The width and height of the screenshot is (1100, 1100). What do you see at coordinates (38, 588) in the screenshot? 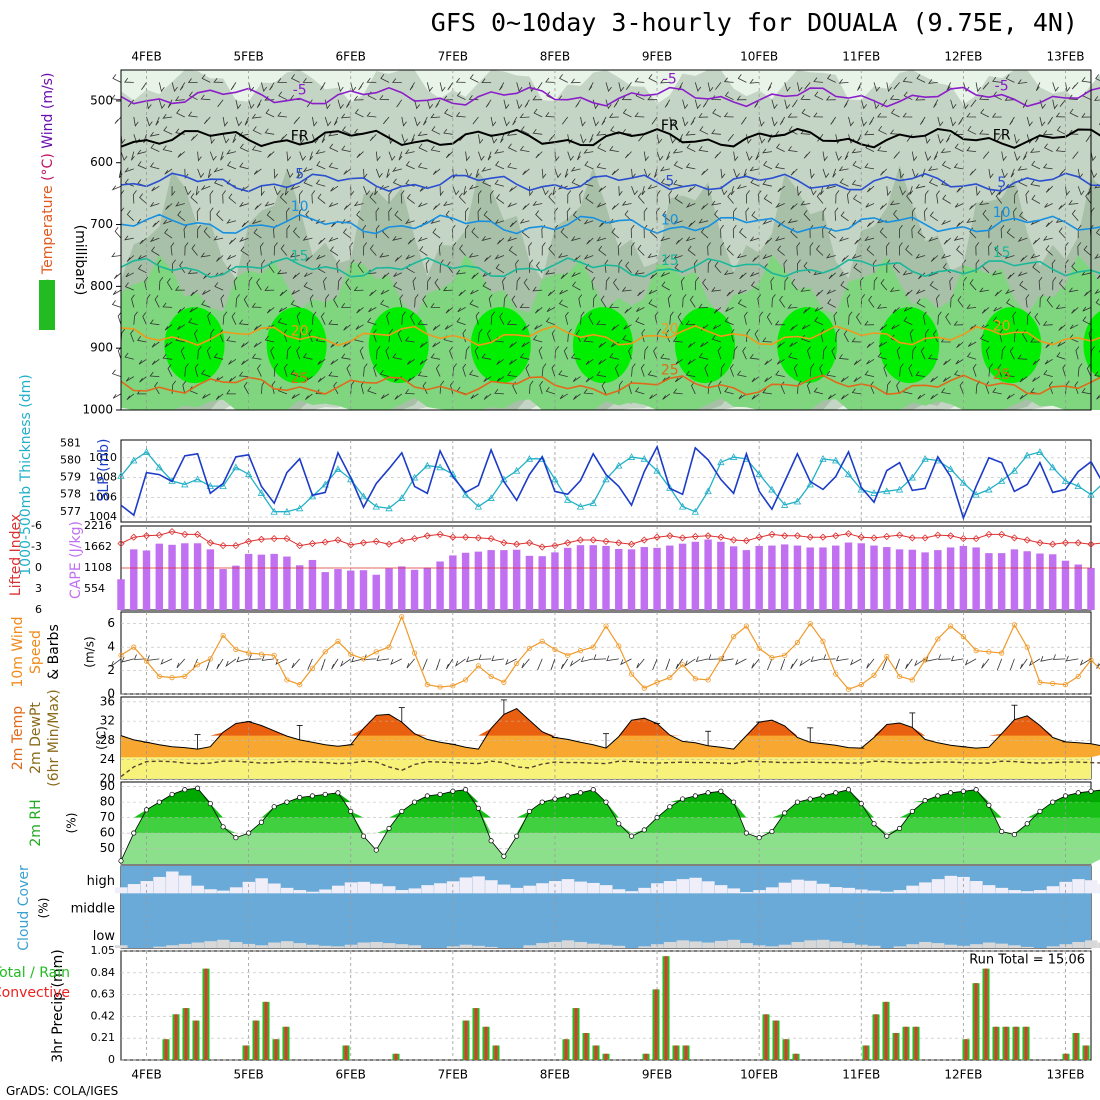
I see `li-tick-label: 3` at bounding box center [38, 588].